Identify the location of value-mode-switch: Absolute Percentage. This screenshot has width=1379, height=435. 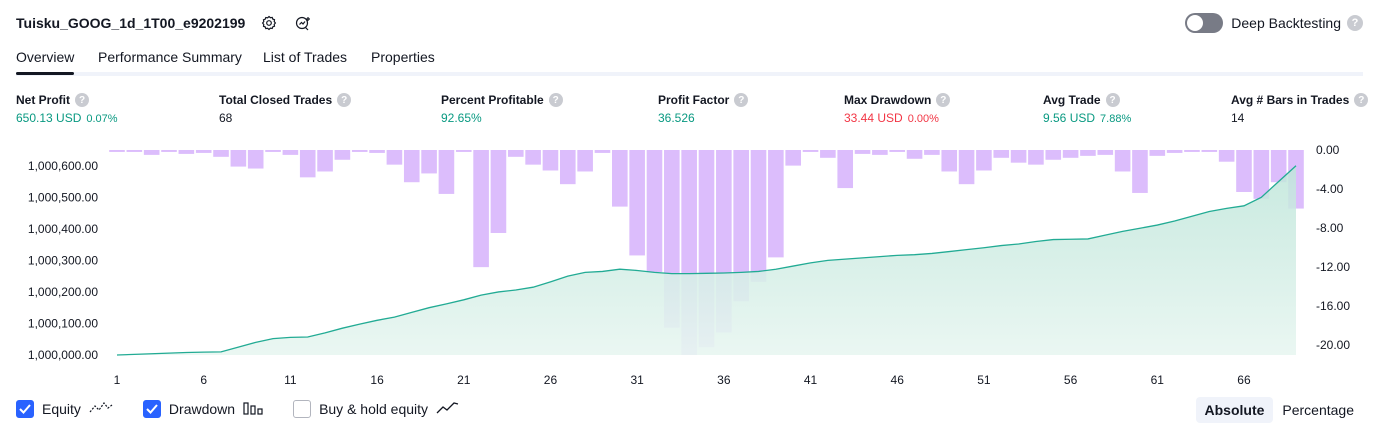
(1279, 410).